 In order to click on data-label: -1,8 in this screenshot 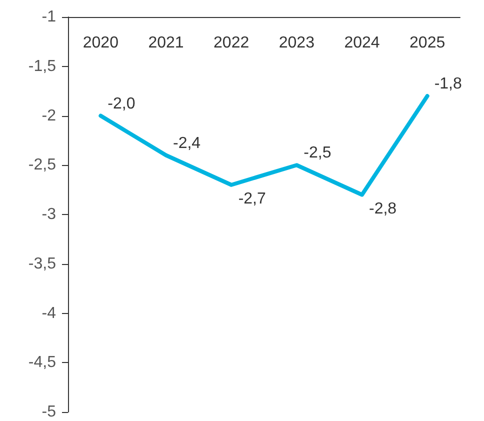, I will do `click(448, 84)`.